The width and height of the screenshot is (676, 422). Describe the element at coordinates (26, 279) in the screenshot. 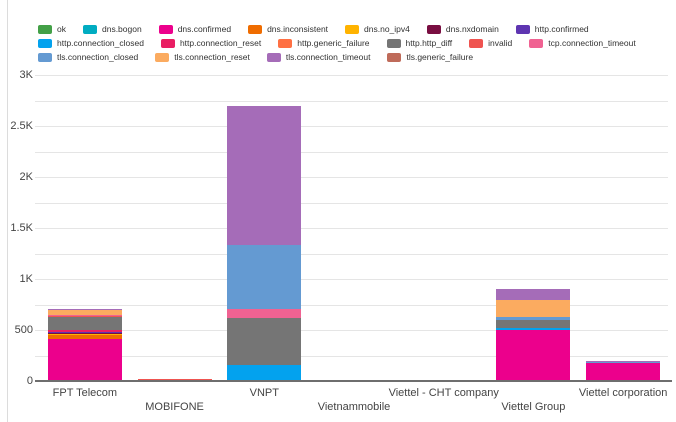

I see `y-tick-label-1K: 1K` at that location.